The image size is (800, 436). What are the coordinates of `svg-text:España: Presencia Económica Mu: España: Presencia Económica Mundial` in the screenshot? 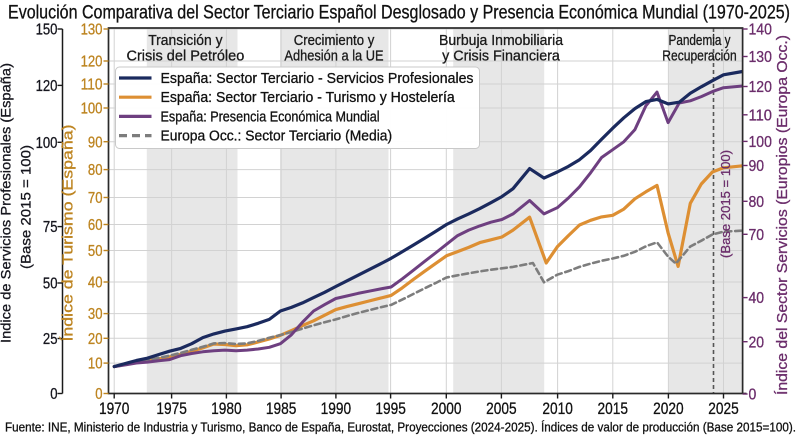 It's located at (270, 117).